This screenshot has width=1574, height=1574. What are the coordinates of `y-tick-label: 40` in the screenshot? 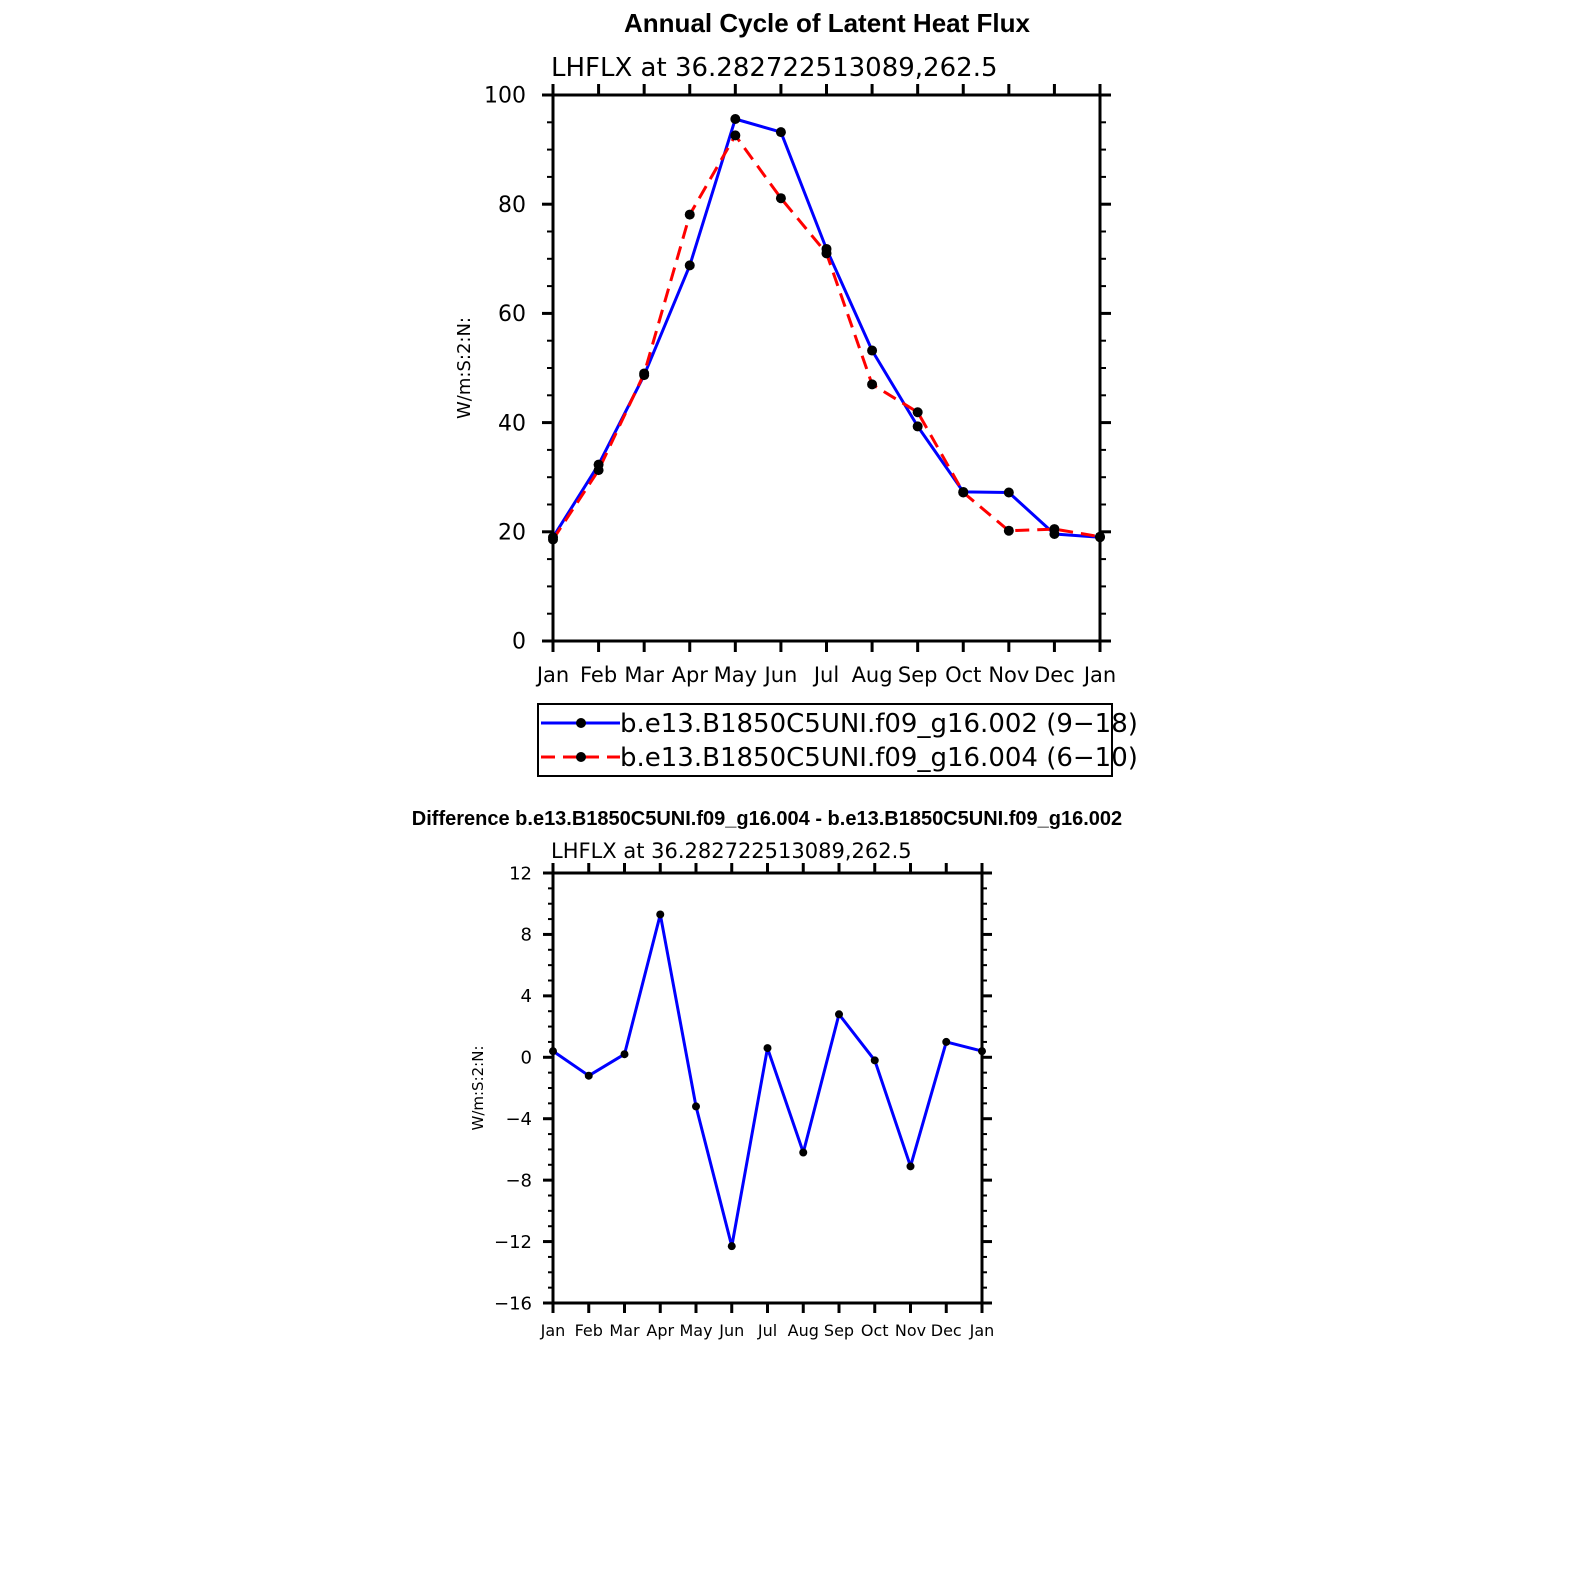 It's located at (512, 423).